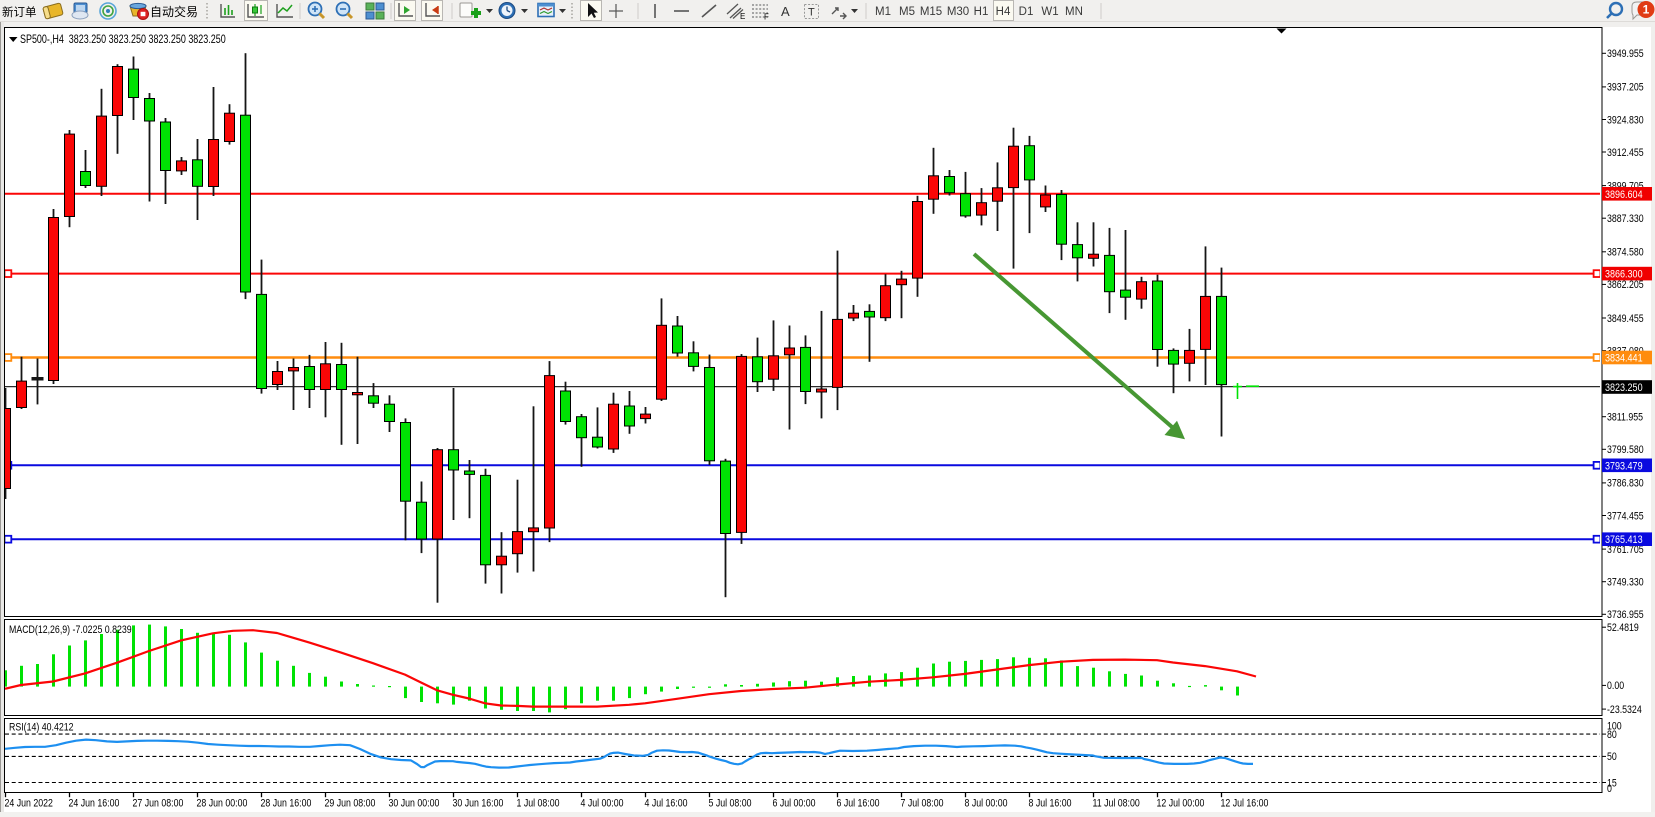 This screenshot has width=1655, height=817. What do you see at coordinates (1026, 12) in the screenshot?
I see `svg-text: D1` at bounding box center [1026, 12].